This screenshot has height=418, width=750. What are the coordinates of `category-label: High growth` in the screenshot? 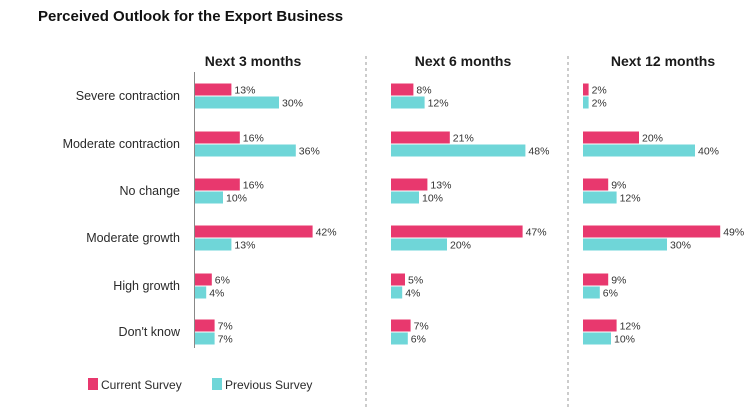 It's located at (146, 286).